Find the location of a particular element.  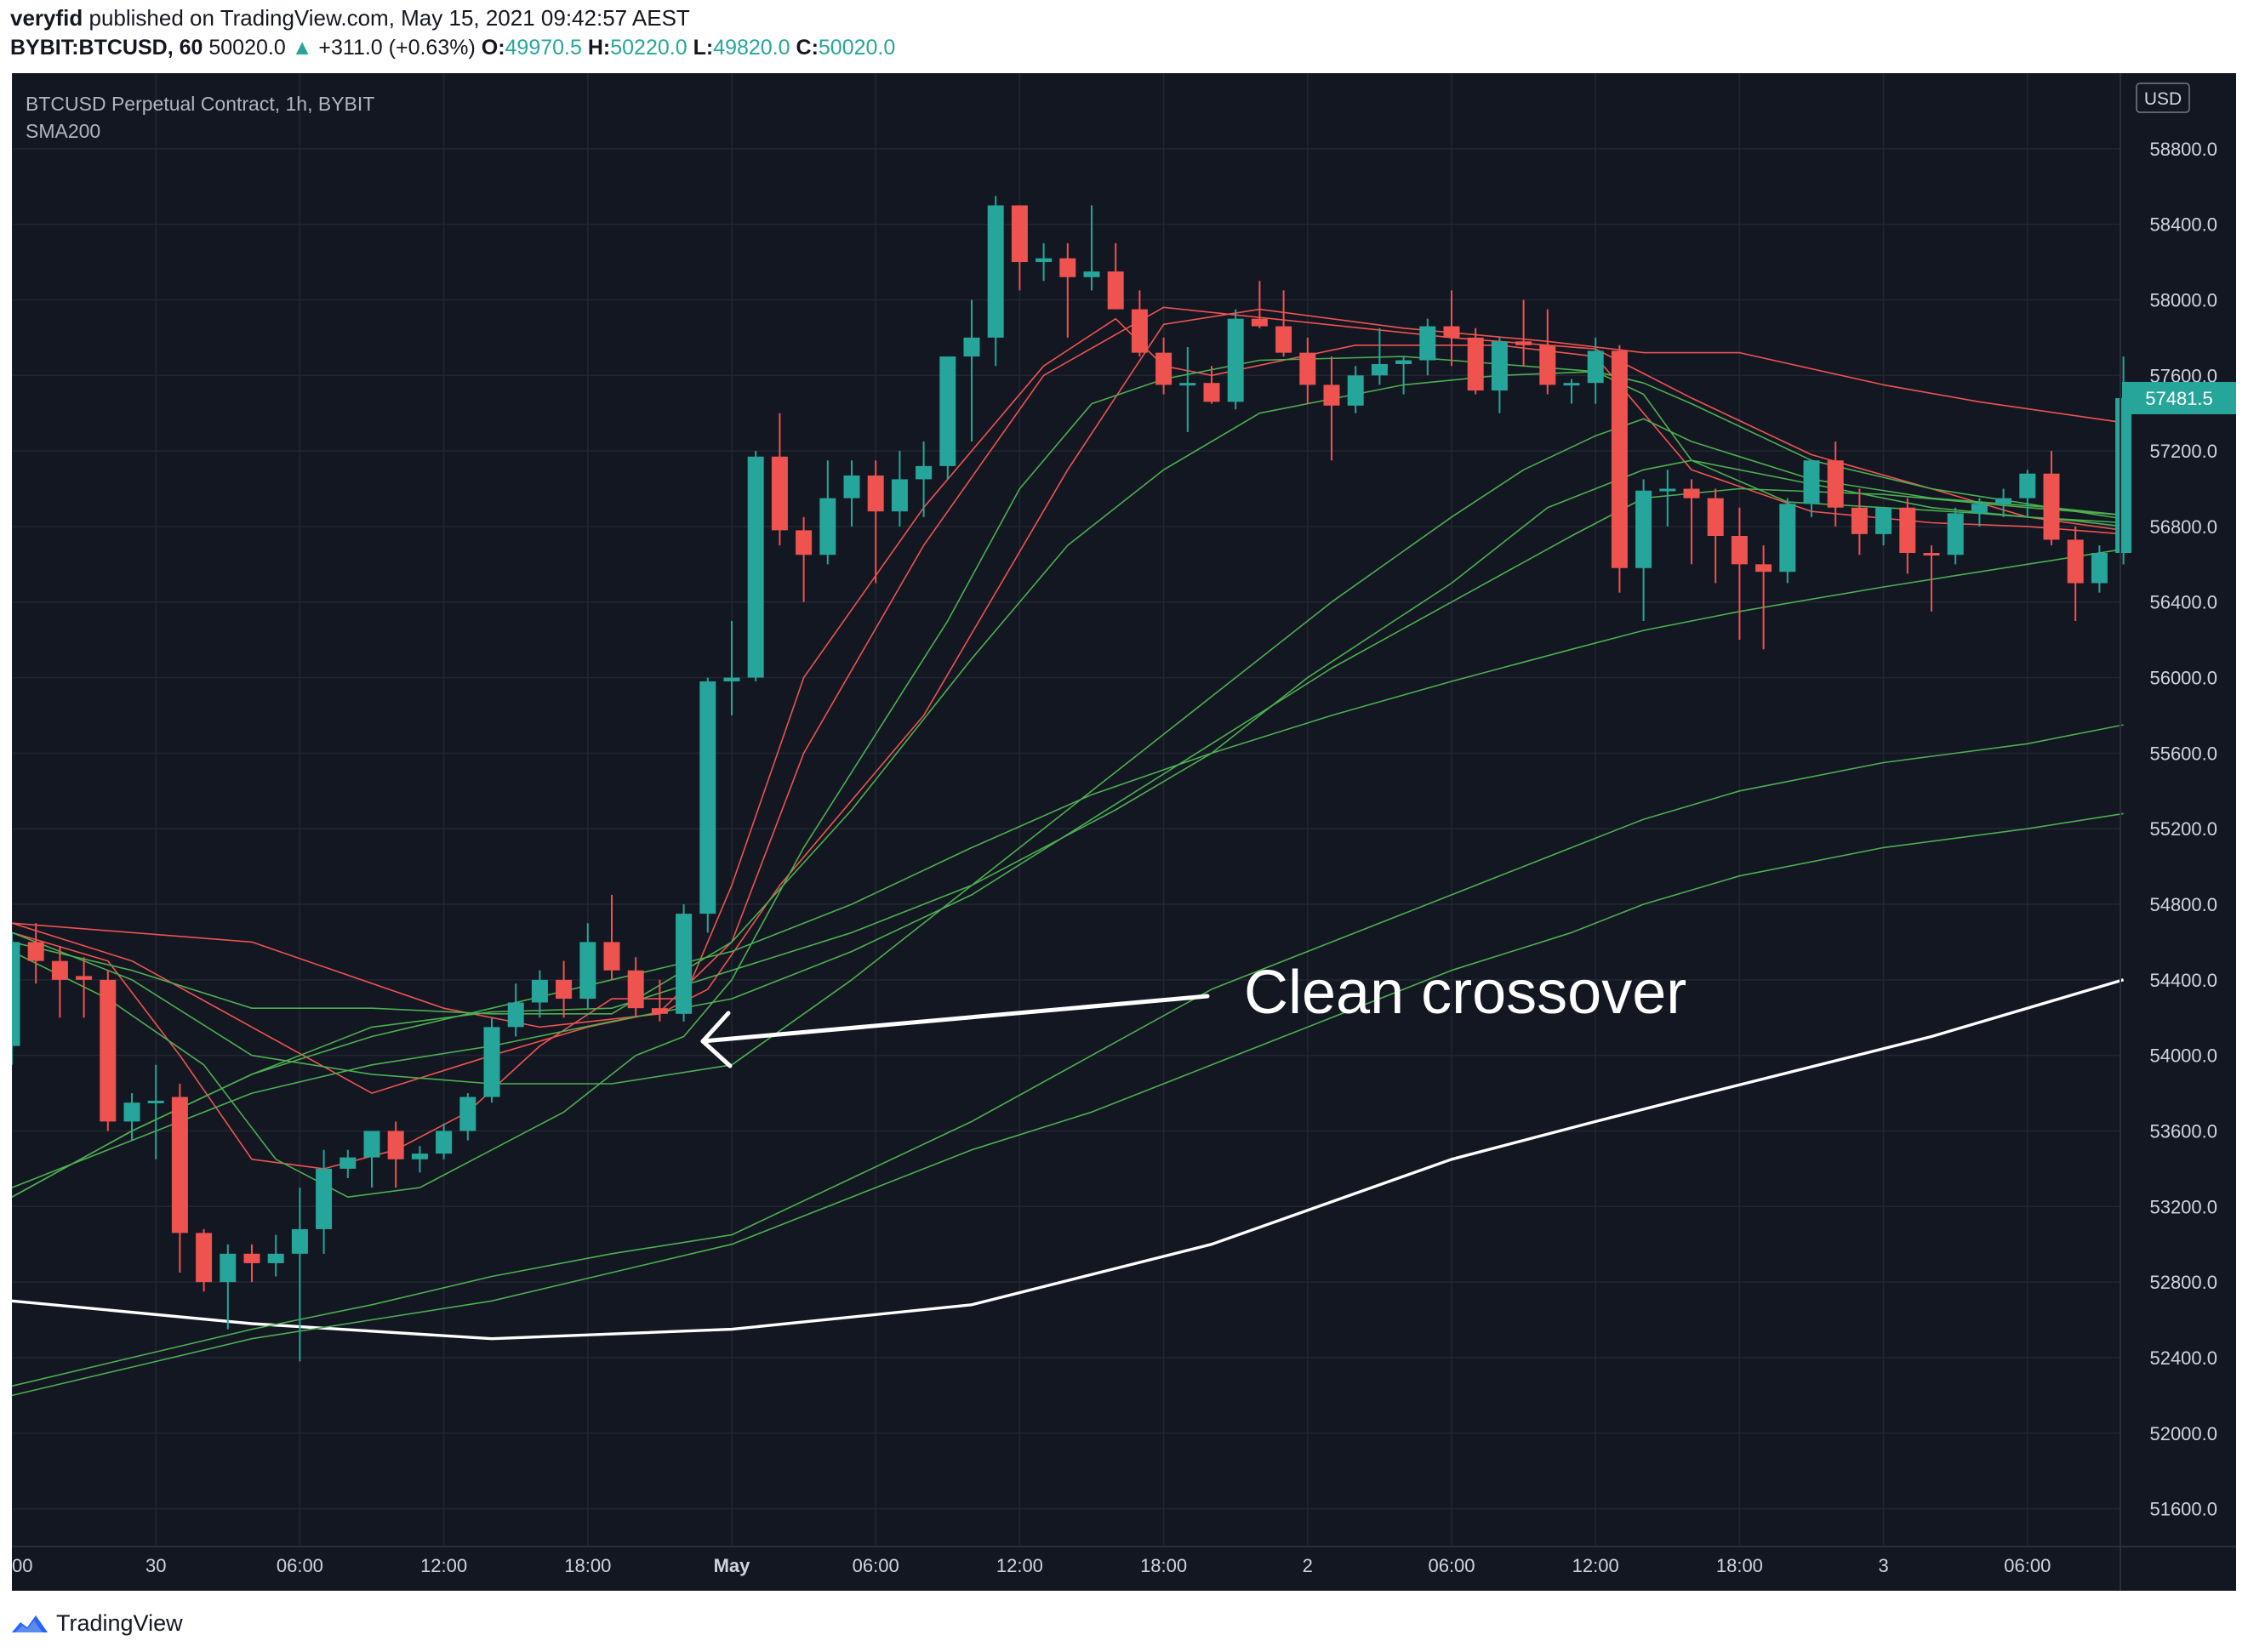

annotation-text: Clean crossover is located at coordinates (1465, 993).